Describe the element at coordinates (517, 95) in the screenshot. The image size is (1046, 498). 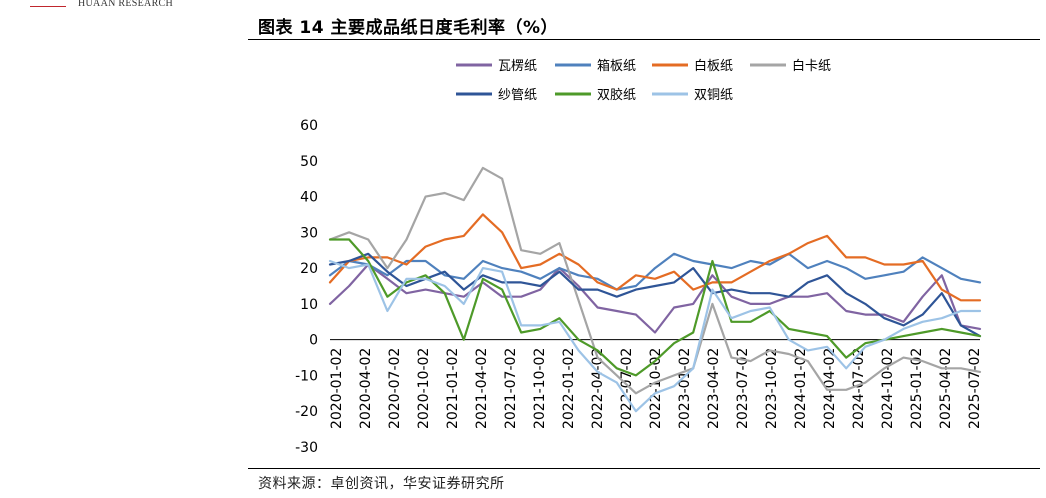
I see `legend-label: 纱管纸` at that location.